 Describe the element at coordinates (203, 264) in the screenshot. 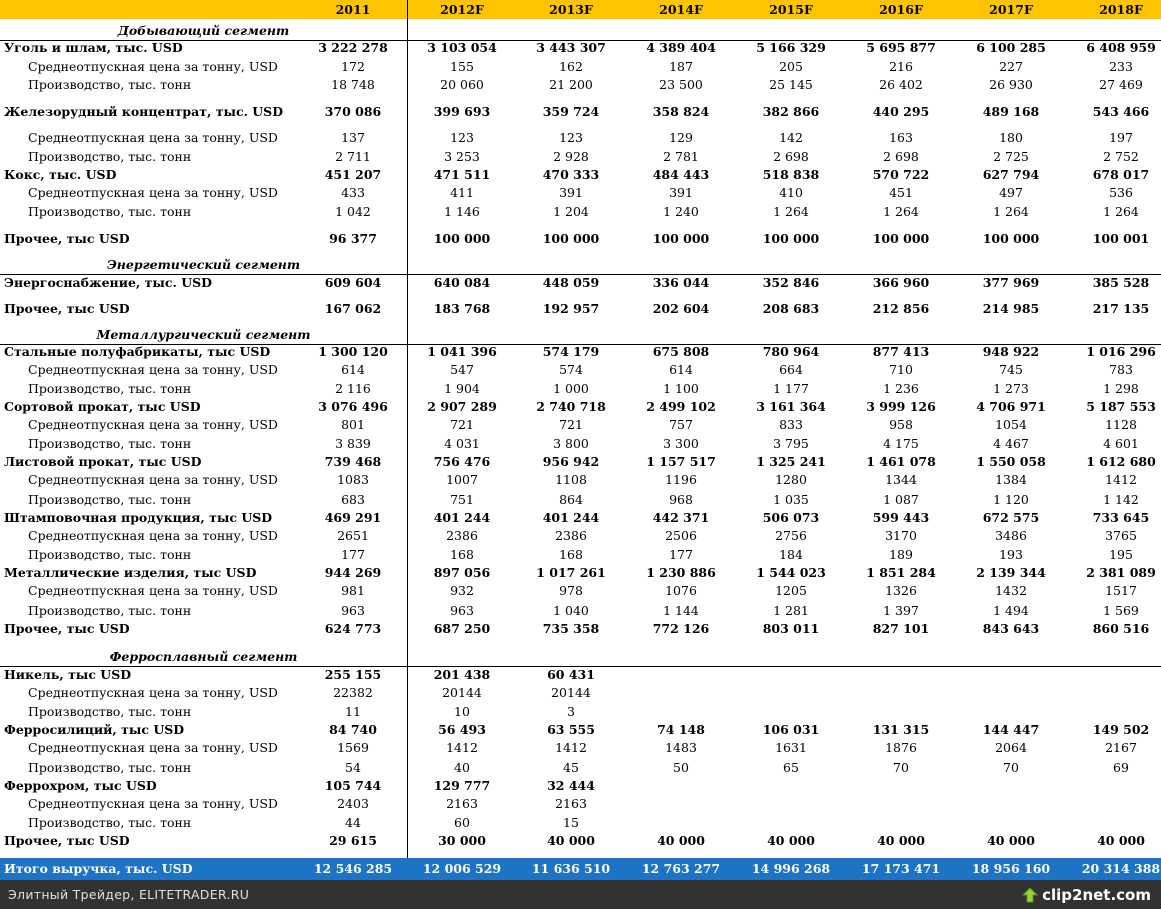

I see `row-label: Энергетический сегмент` at that location.